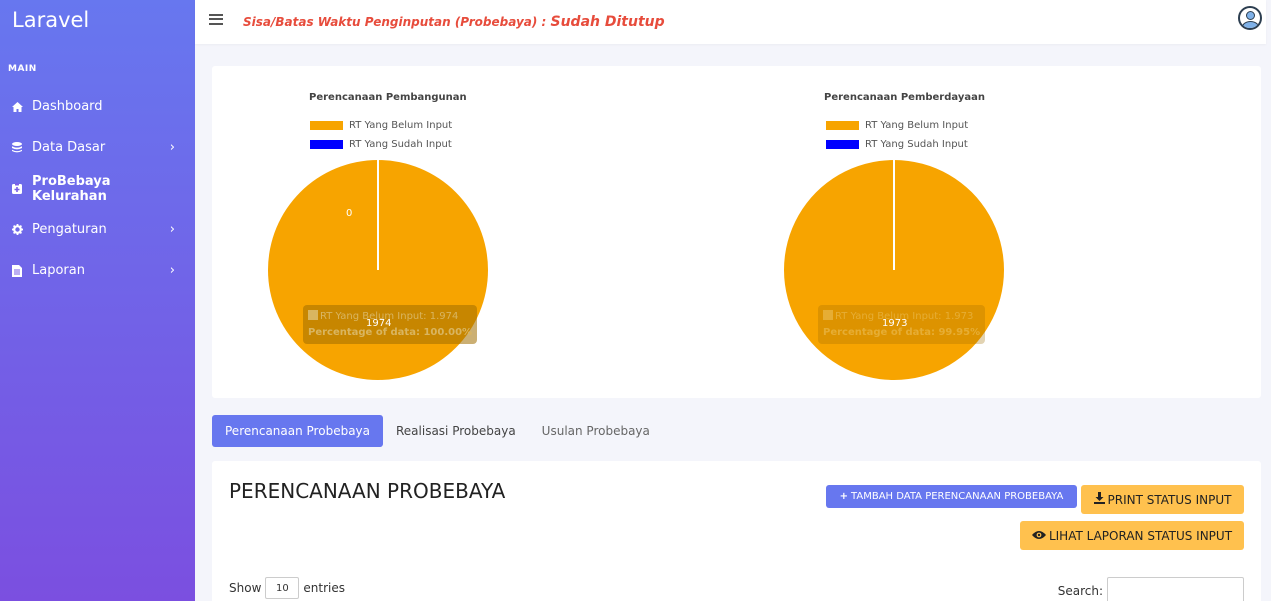 This screenshot has width=1271, height=601. What do you see at coordinates (1140, 535) in the screenshot?
I see `view-button-label: LIHAT LAPORAN STATUS INPUT` at bounding box center [1140, 535].